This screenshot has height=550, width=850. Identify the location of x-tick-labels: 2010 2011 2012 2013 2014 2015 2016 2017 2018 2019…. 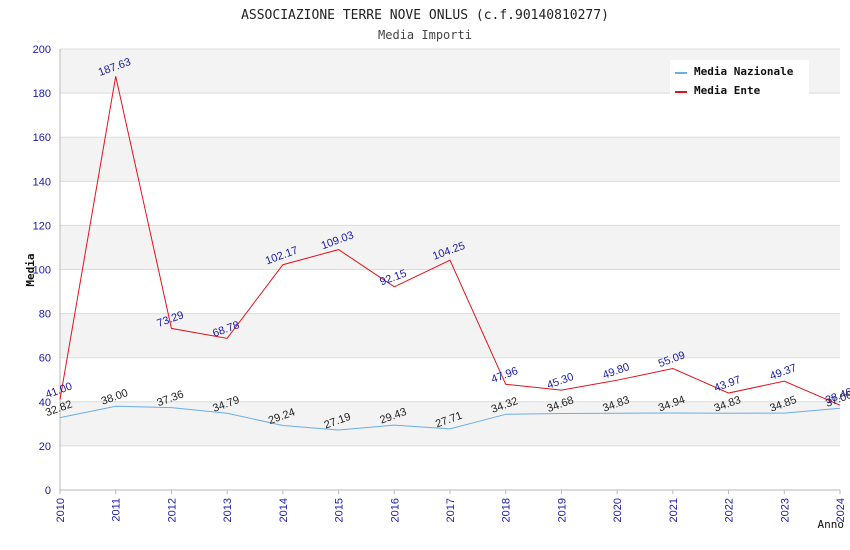
(451, 506).